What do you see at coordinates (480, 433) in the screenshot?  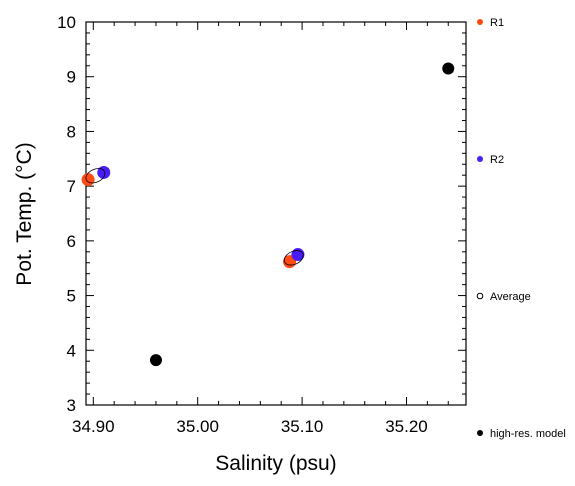 I see `legend-high-res-model-marker` at bounding box center [480, 433].